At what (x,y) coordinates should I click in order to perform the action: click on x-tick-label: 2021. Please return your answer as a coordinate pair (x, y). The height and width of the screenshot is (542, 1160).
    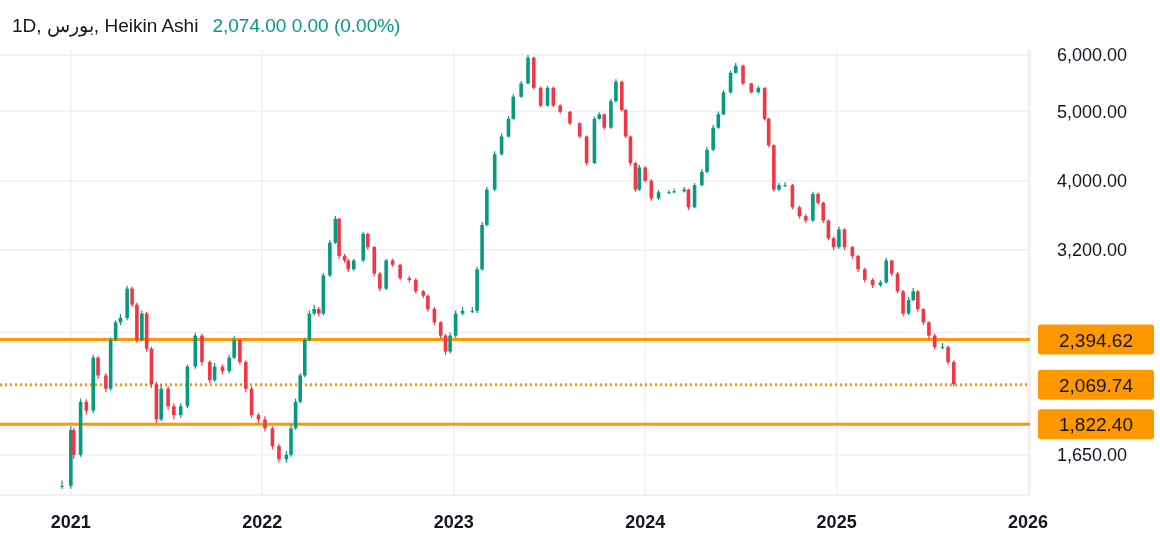
    Looking at the image, I should click on (70, 522).